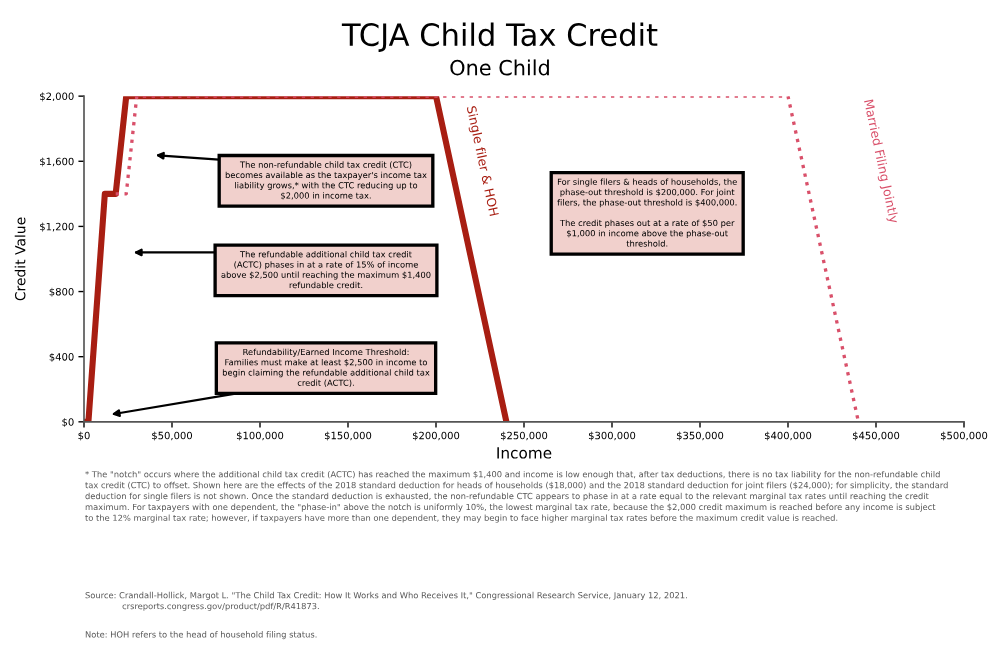  What do you see at coordinates (499, 37) in the screenshot?
I see `chart-title: TCJA Child Tax Credit` at bounding box center [499, 37].